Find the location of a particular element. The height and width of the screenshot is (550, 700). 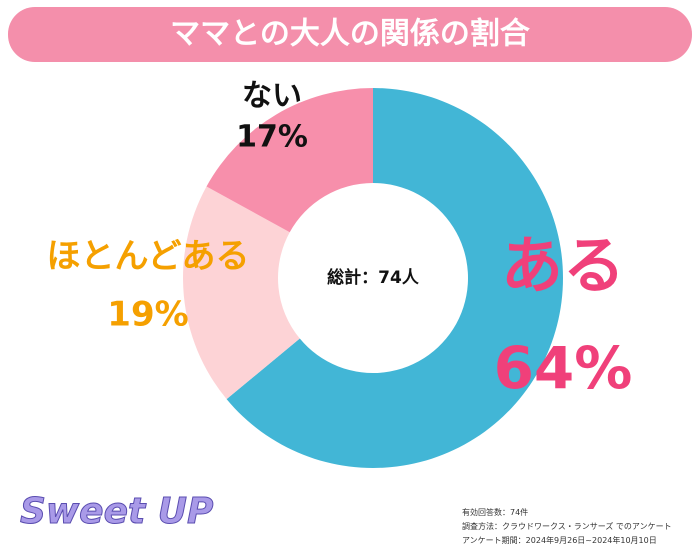

category-label: ある is located at coordinates (563, 265).